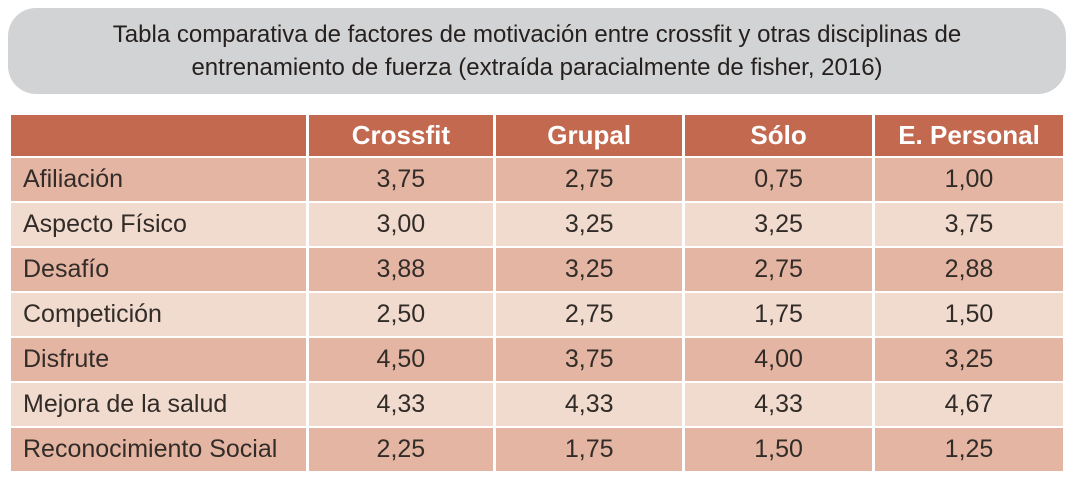 This screenshot has height=501, width=1074. I want to click on column-header-crossfit: Crossfit, so click(401, 135).